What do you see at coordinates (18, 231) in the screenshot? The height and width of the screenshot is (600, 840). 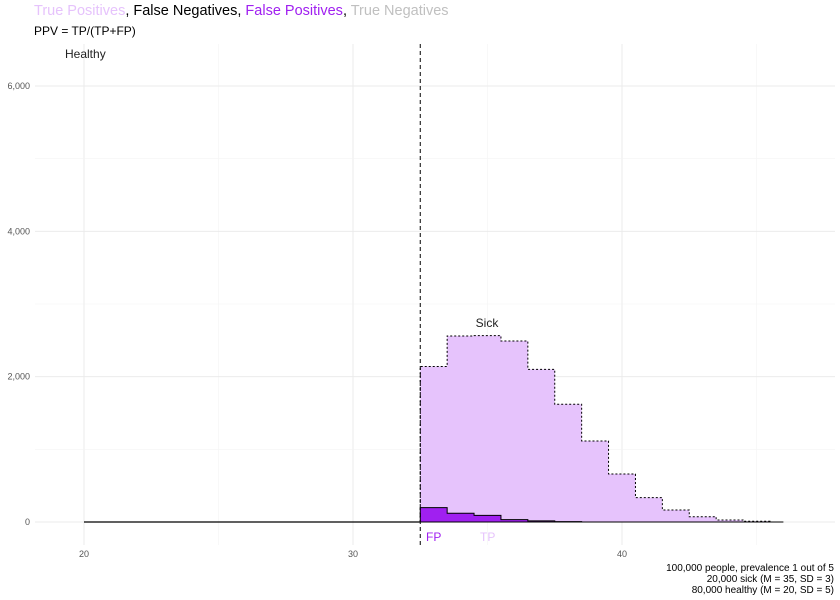 I see `y-tick-label: 4,000` at bounding box center [18, 231].